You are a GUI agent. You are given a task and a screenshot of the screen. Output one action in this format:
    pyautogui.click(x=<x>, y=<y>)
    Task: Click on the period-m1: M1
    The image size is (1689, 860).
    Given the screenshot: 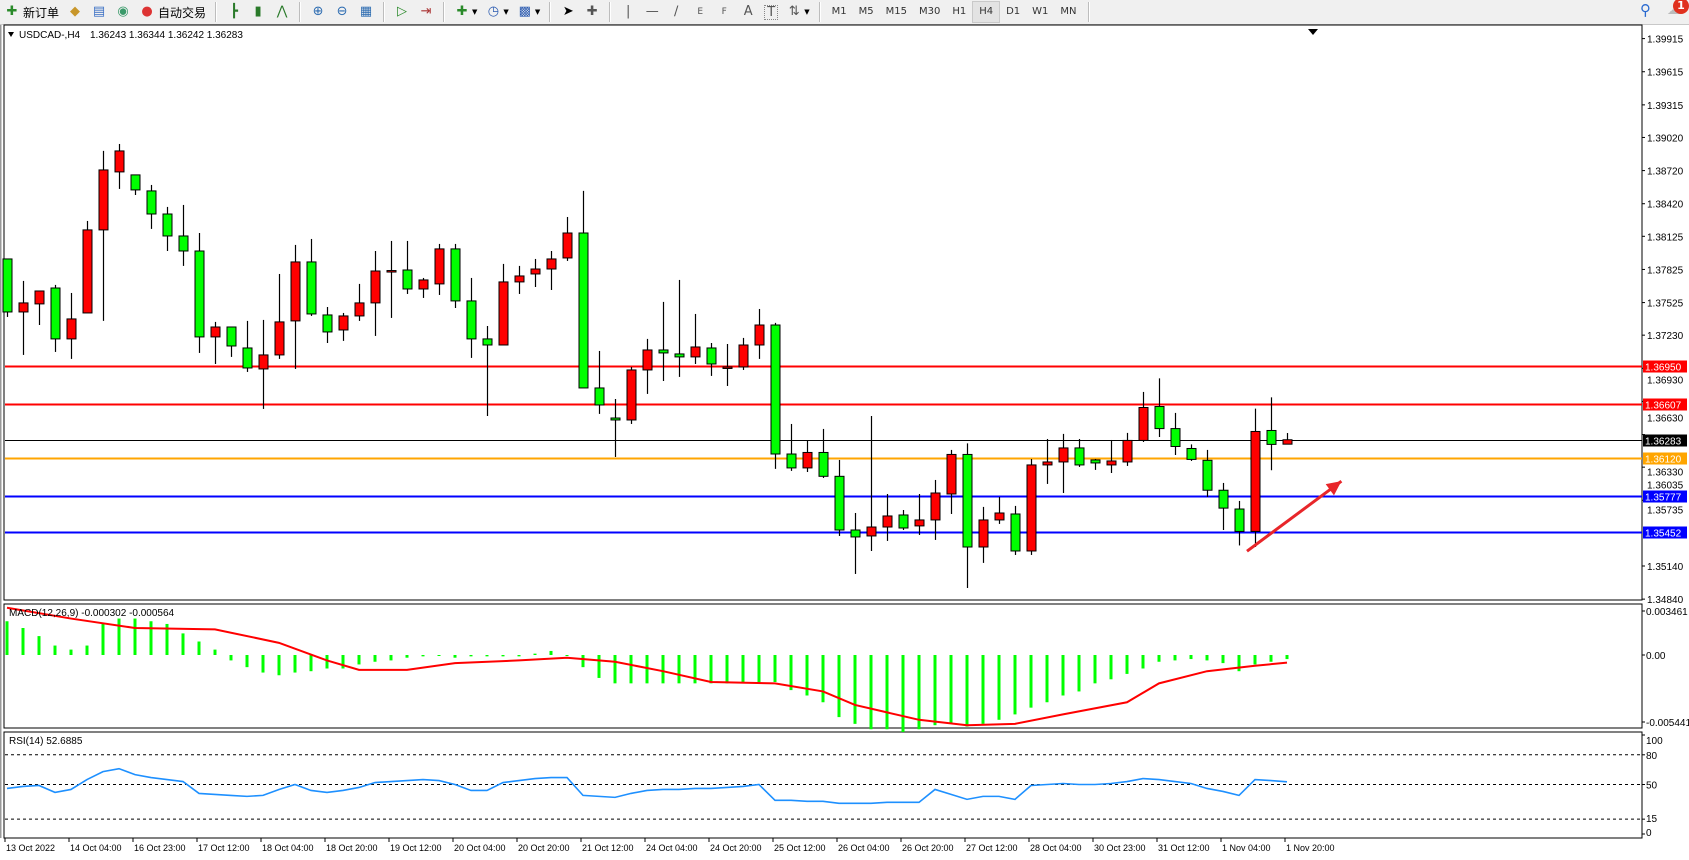 What is the action you would take?
    pyautogui.click(x=839, y=11)
    